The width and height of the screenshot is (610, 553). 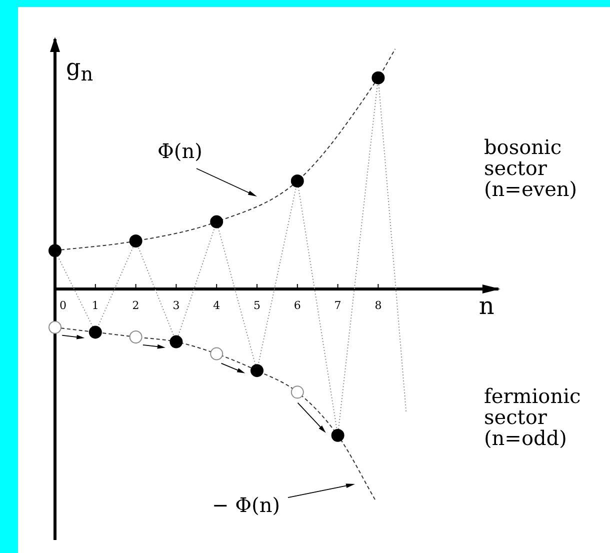 I want to click on y-axis-title: g$_{n}$, so click(x=80, y=71).